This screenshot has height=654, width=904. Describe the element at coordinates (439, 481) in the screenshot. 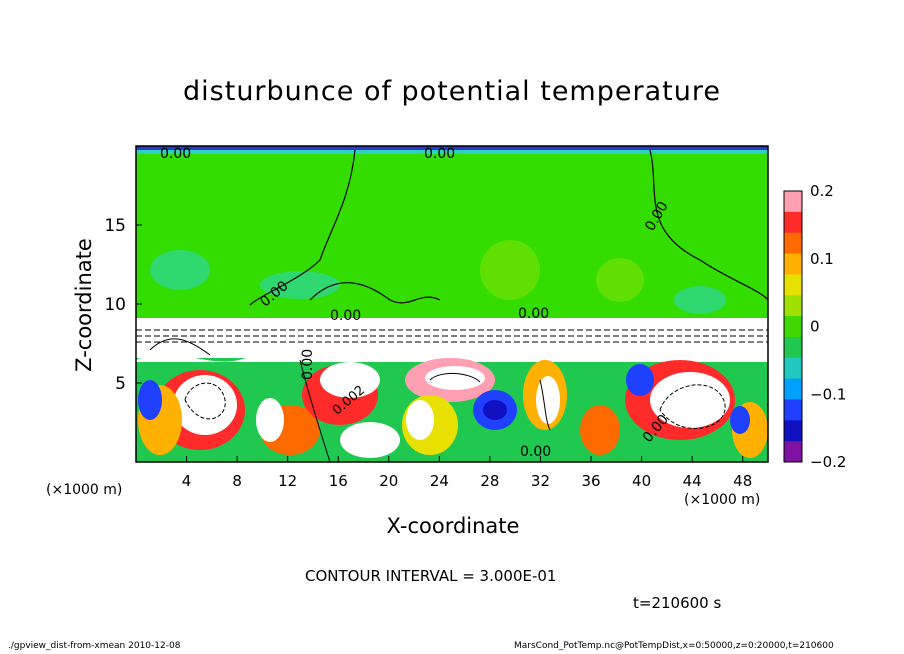

I see `x-tick-label: 24` at that location.